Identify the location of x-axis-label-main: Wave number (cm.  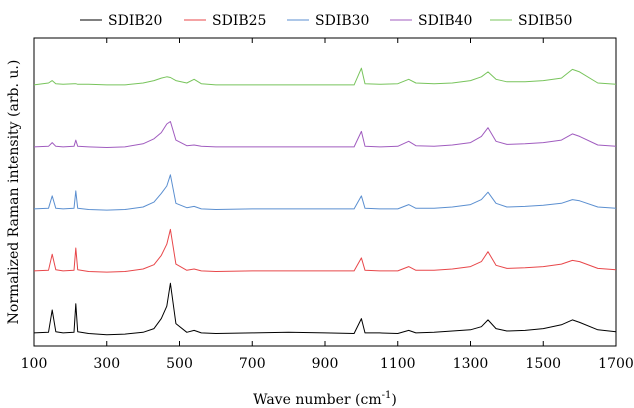
(317, 400).